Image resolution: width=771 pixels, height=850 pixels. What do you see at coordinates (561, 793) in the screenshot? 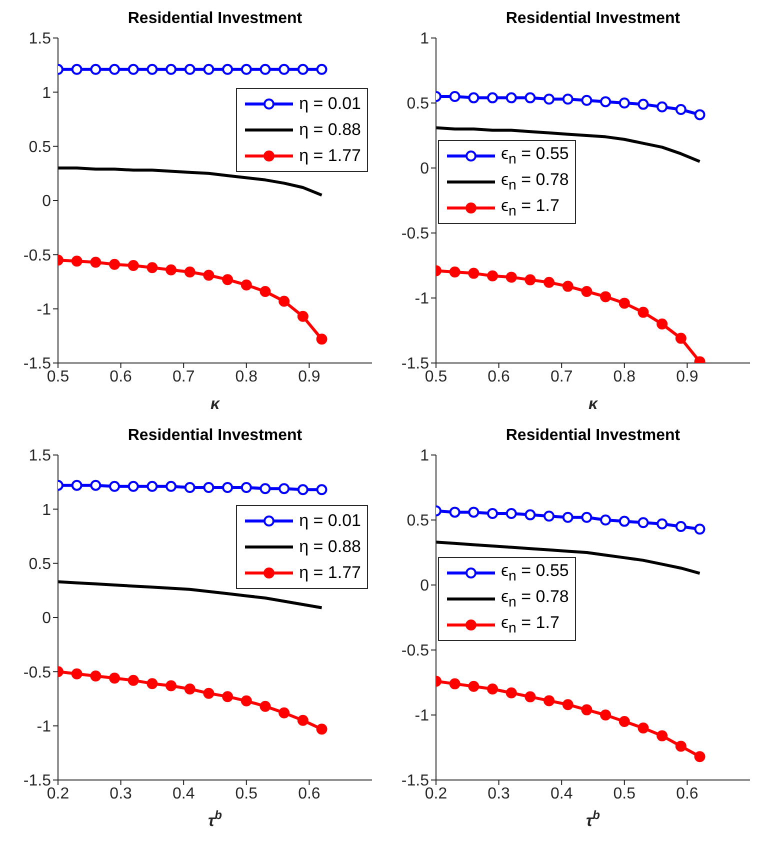
I see `x-tick-label: 0.4` at bounding box center [561, 793].